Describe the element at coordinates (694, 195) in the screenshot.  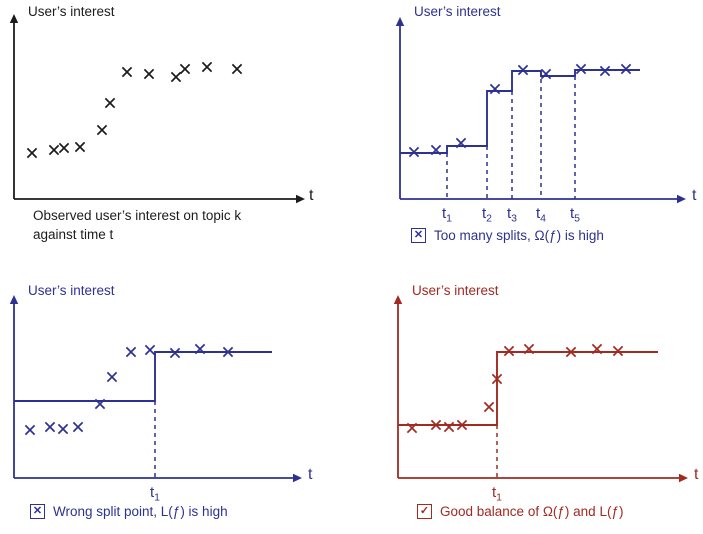
I see `xlabel-too-many-splits: t` at that location.